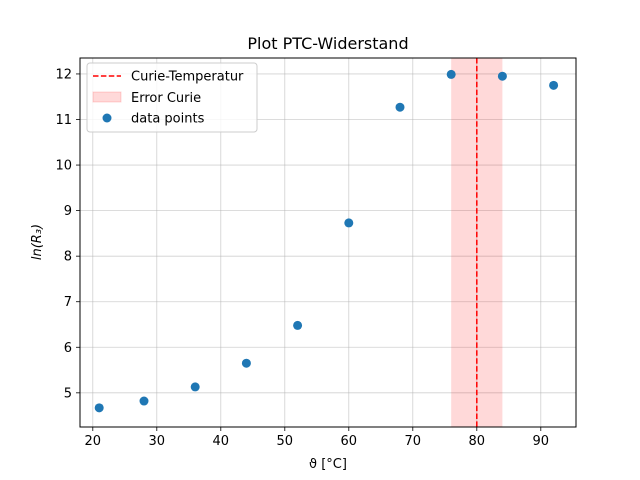 Image resolution: width=640 pixels, height=480 pixels. Describe the element at coordinates (68, 348) in the screenshot. I see `y-tick-label: 6` at that location.